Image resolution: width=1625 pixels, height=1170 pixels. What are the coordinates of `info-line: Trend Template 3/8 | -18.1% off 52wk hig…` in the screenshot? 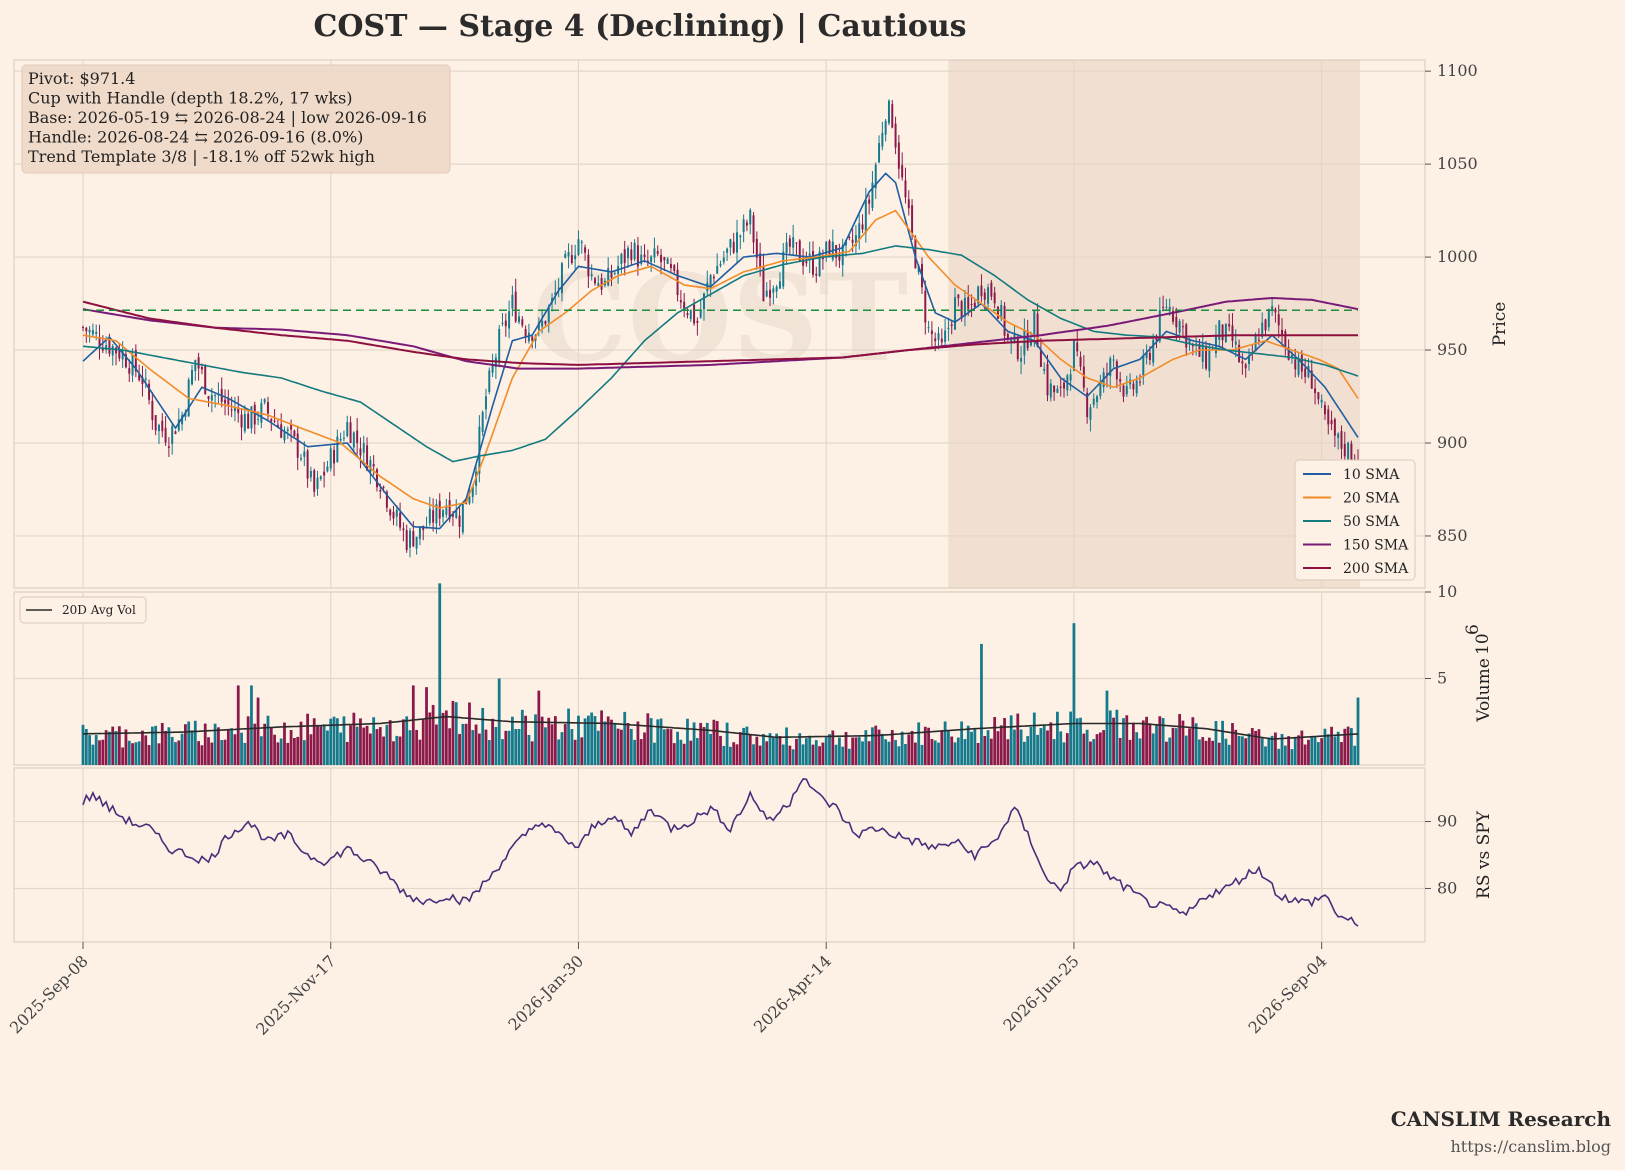 It's located at (201, 156).